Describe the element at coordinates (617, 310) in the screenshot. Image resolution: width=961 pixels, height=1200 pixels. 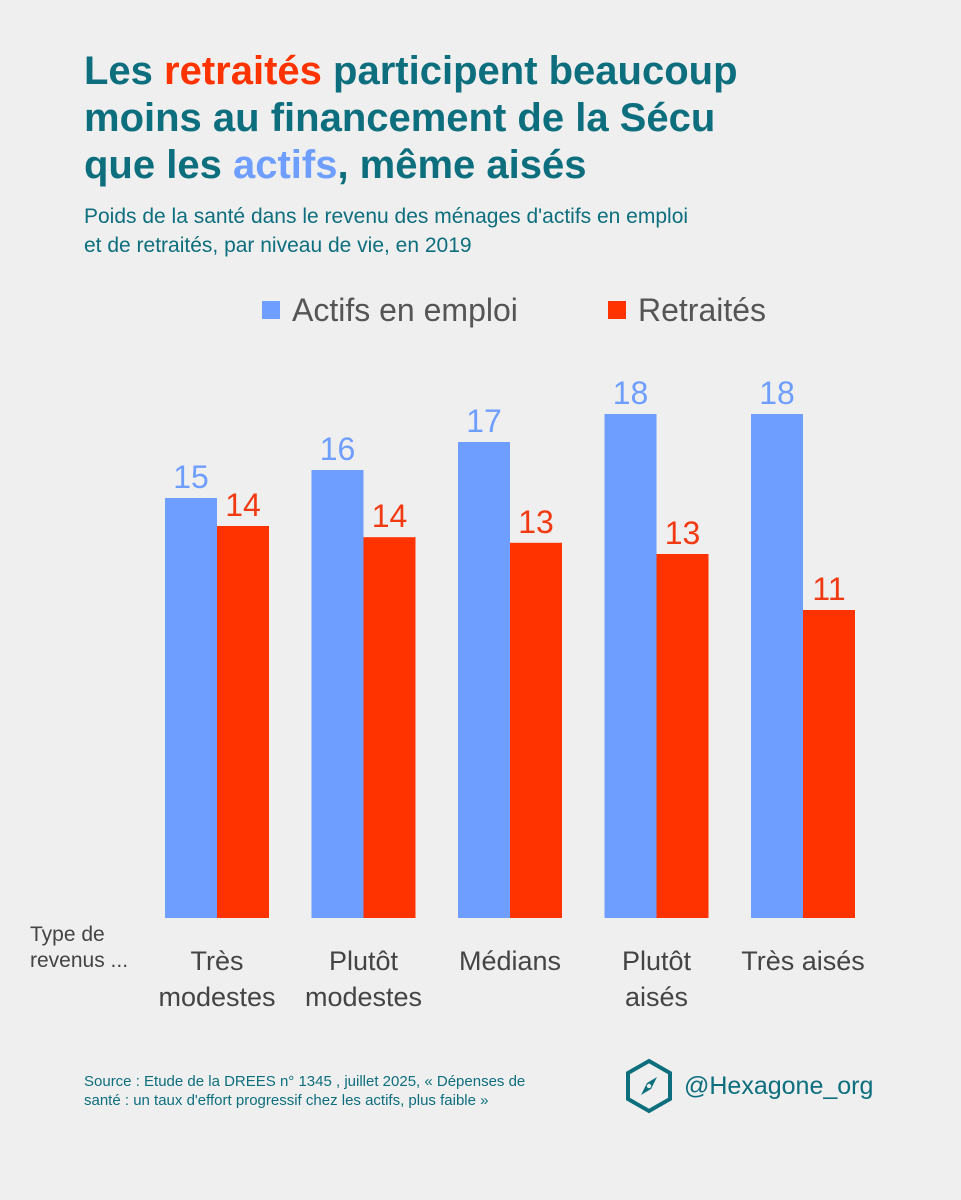
I see `legend-swatch-retraites` at that location.